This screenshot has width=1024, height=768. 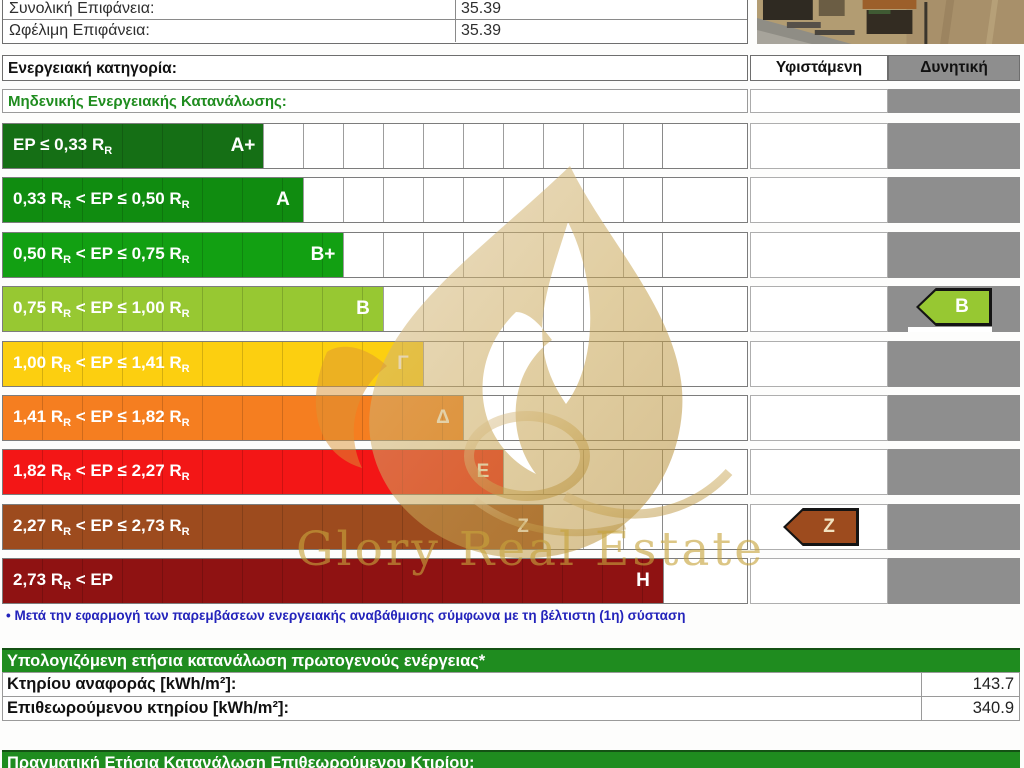 What do you see at coordinates (193, 309) in the screenshot?
I see `energy-class-bar: 0,75 RR < EP ≤ 1,00 RR B` at bounding box center [193, 309].